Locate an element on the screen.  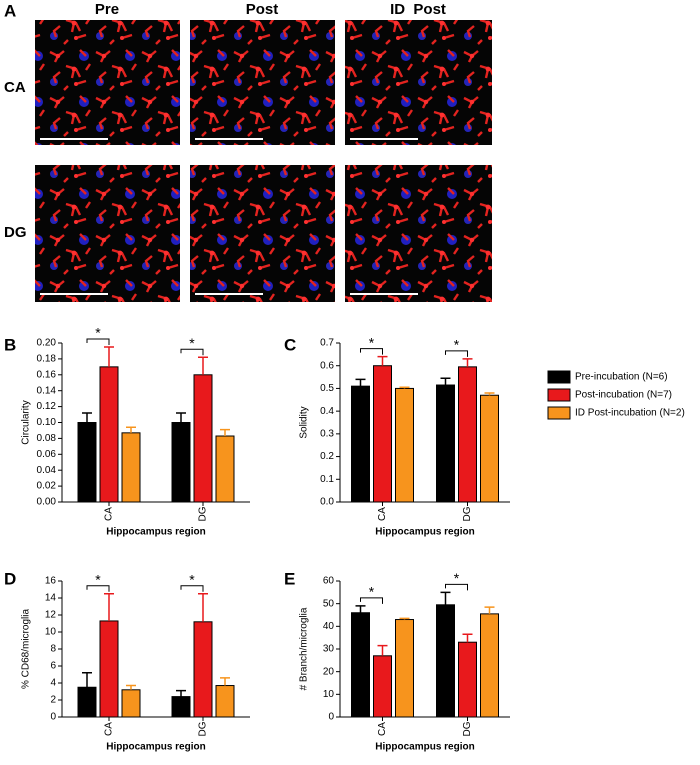
panel-label: C is located at coordinates (290, 344).